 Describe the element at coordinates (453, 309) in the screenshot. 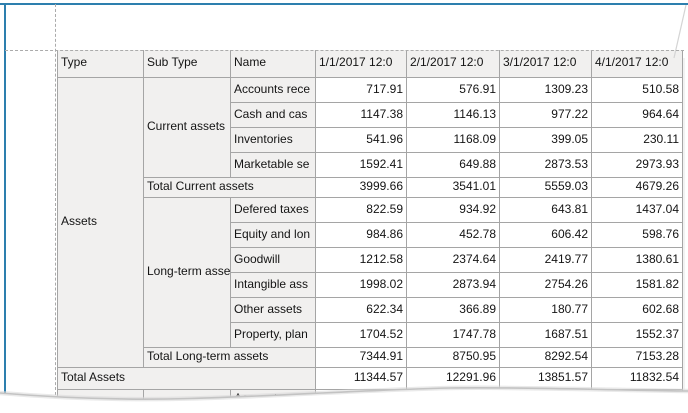

I see `cell-value: 366.89` at that location.